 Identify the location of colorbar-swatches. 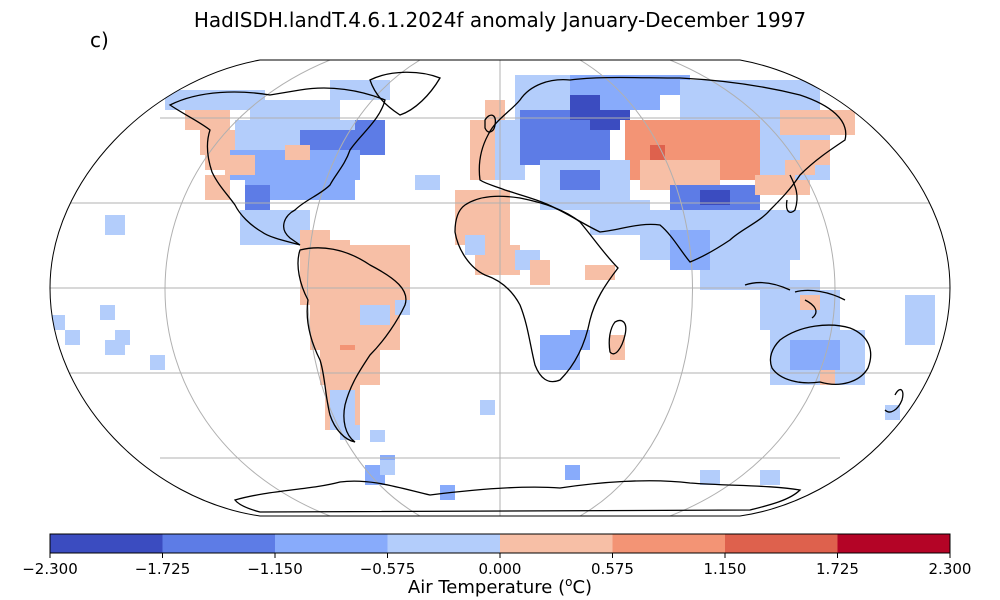
(500, 543).